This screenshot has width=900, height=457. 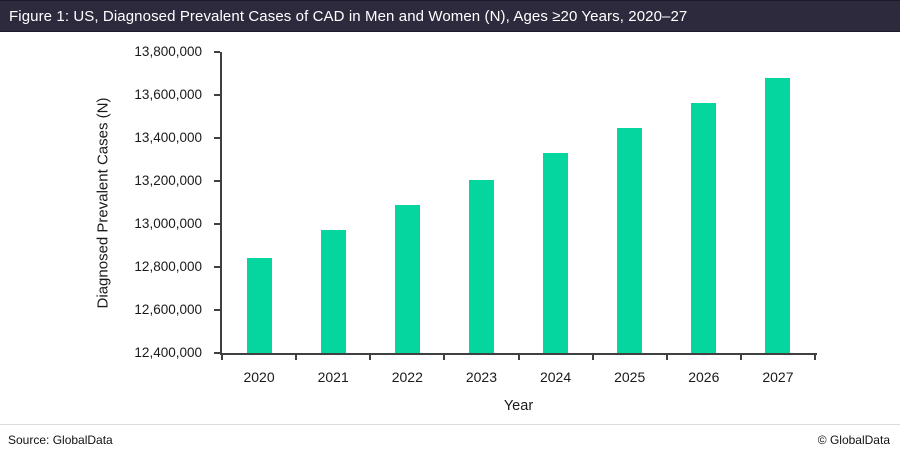 What do you see at coordinates (168, 352) in the screenshot?
I see `ytick-label: 12,400,000` at bounding box center [168, 352].